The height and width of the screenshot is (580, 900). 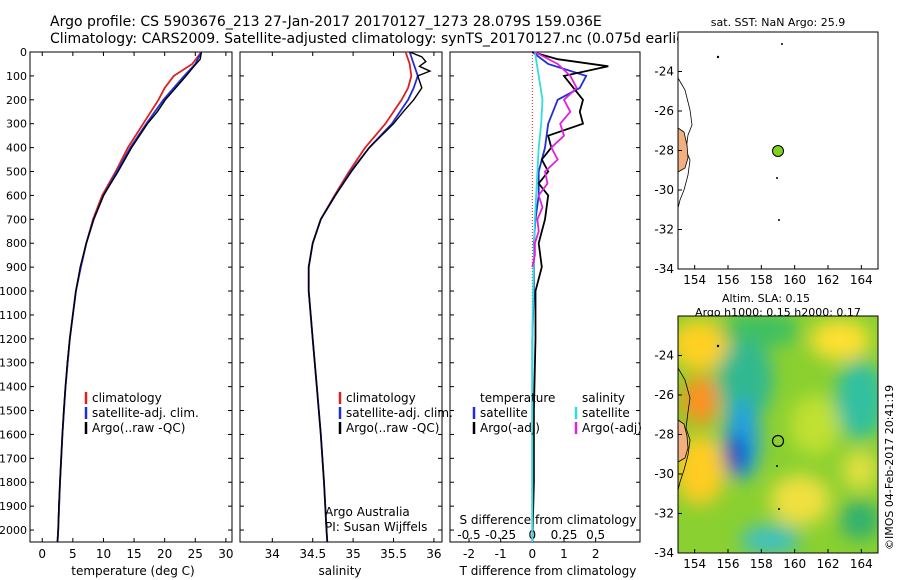 I want to click on depth-tick-label: 1800, so click(x=13, y=482).